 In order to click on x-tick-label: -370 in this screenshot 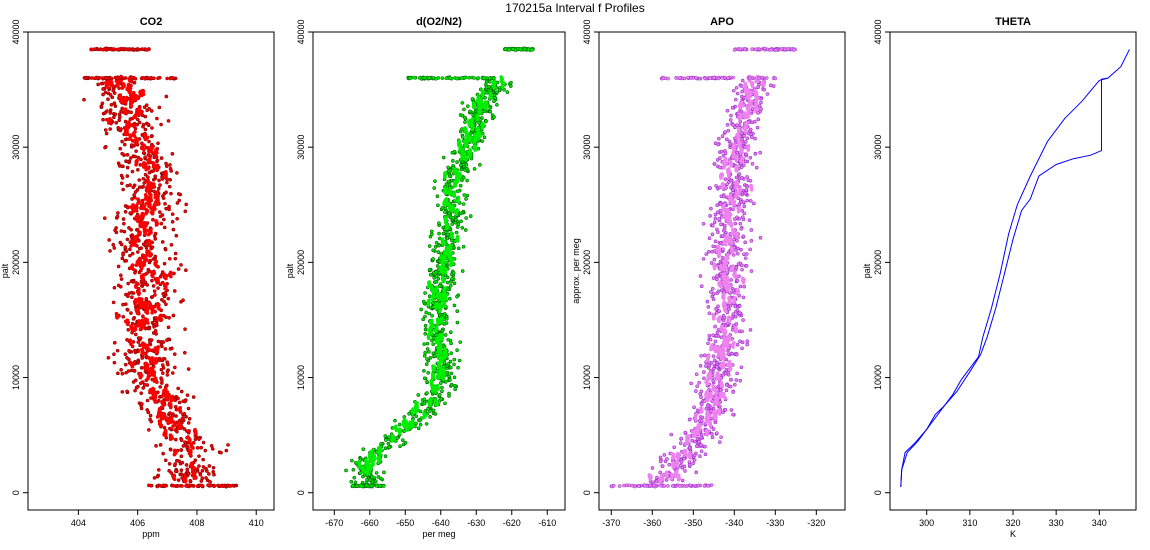, I will do `click(611, 523)`.